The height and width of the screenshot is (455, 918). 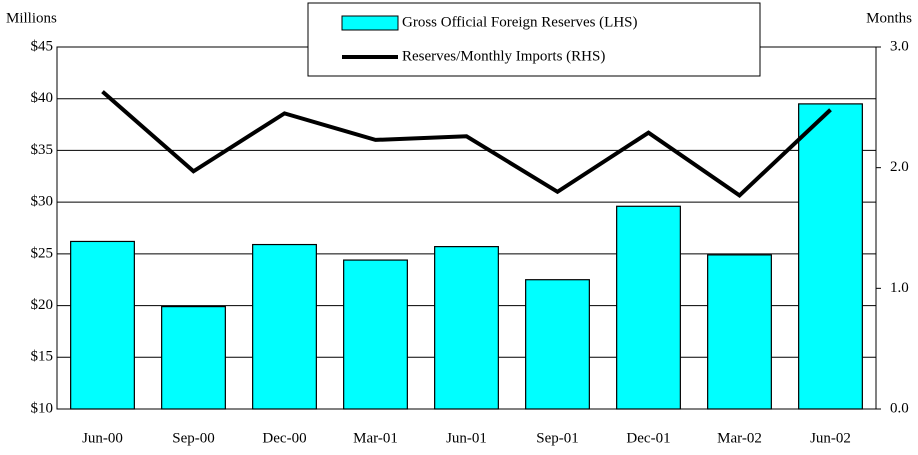 I want to click on y-tick-label: $35, so click(x=42, y=150).